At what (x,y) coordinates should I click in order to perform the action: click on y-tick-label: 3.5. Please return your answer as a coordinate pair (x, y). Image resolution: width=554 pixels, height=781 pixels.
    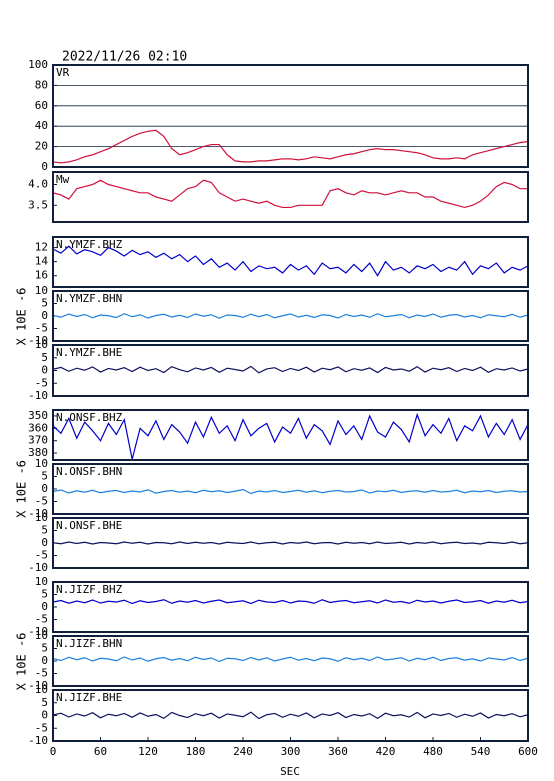
    Looking at the image, I should click on (38, 204).